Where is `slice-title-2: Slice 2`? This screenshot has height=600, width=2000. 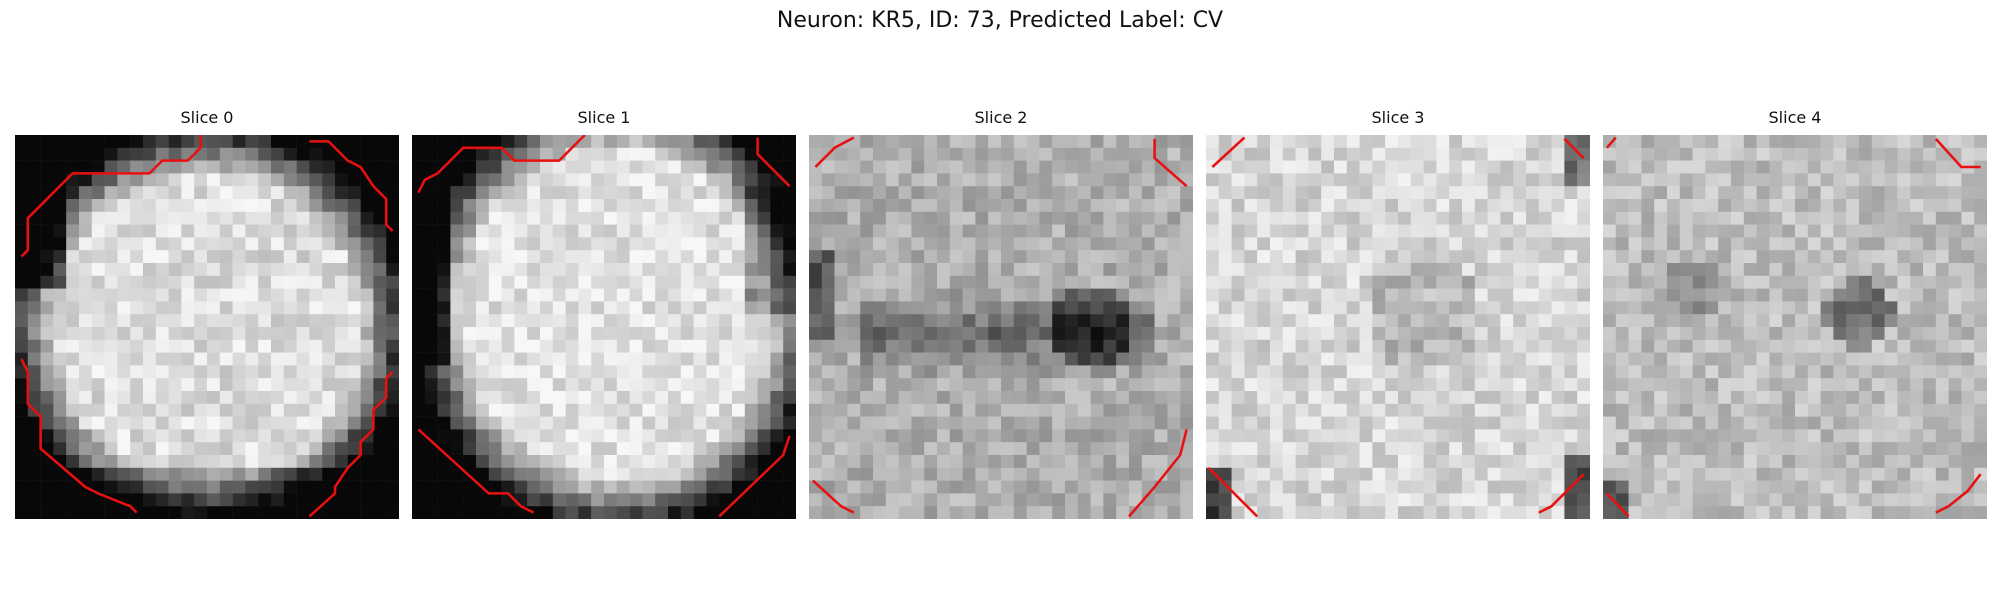
slice-title-2: Slice 2 is located at coordinates (1001, 117).